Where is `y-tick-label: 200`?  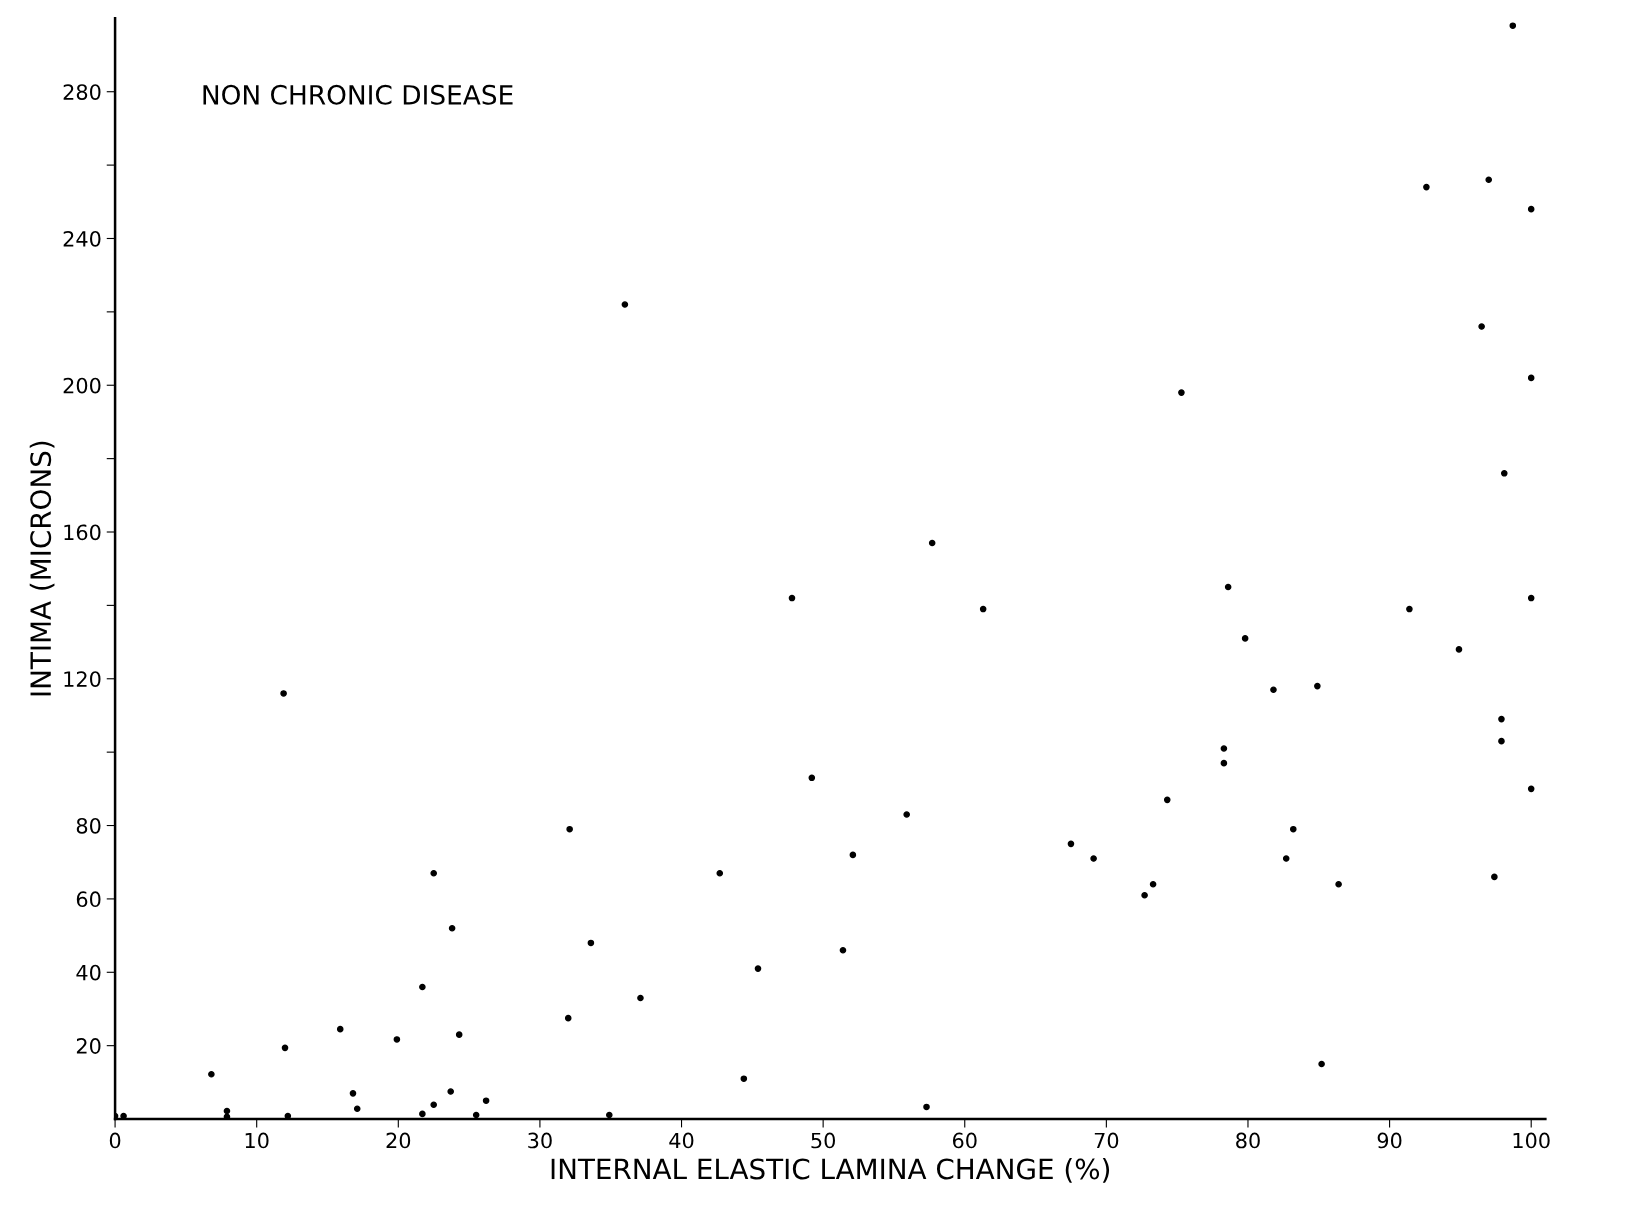
y-tick-label: 200 is located at coordinates (82, 385).